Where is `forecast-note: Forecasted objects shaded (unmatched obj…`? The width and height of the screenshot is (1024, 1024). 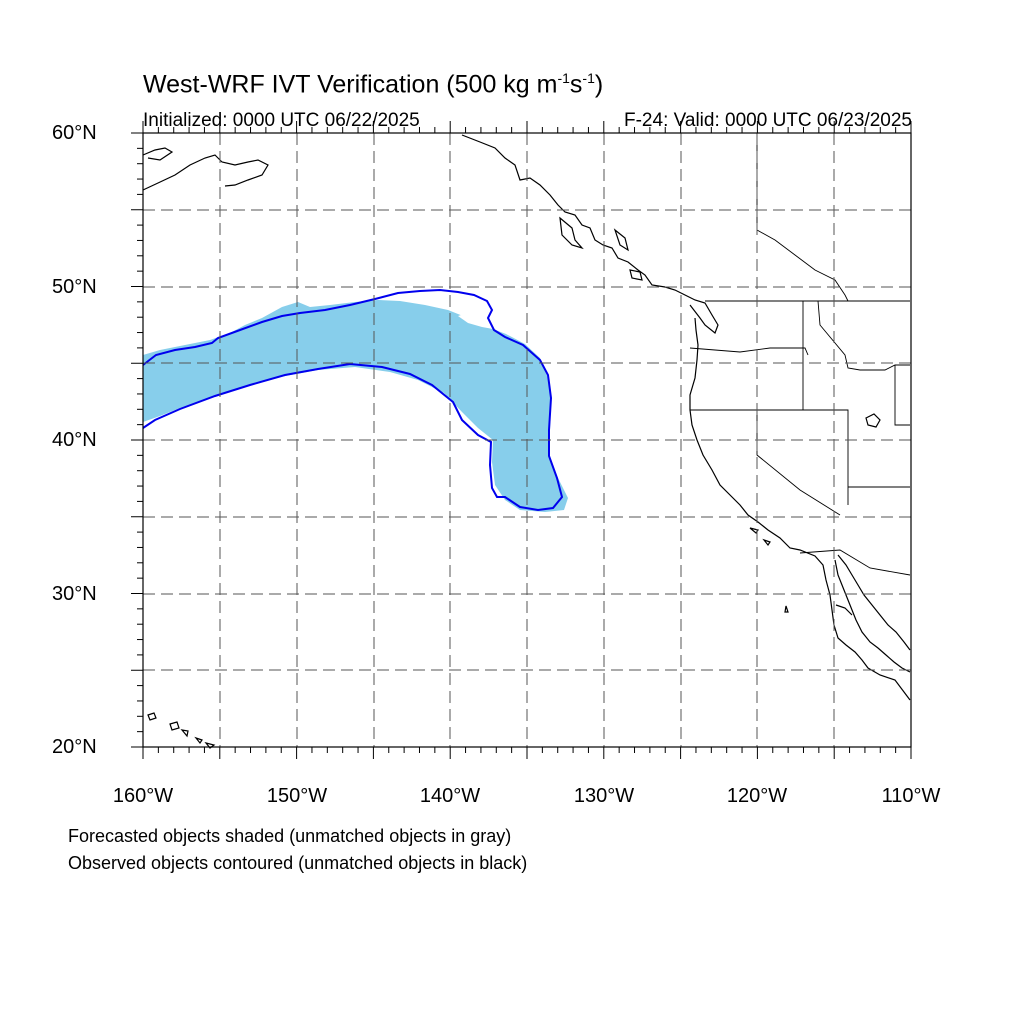 forecast-note: Forecasted objects shaded (unmatched obj… is located at coordinates (290, 836).